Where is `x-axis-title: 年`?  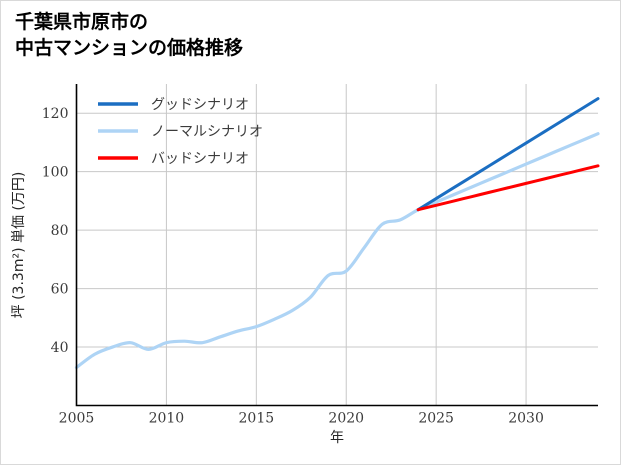 x-axis-title: 年 is located at coordinates (337, 438).